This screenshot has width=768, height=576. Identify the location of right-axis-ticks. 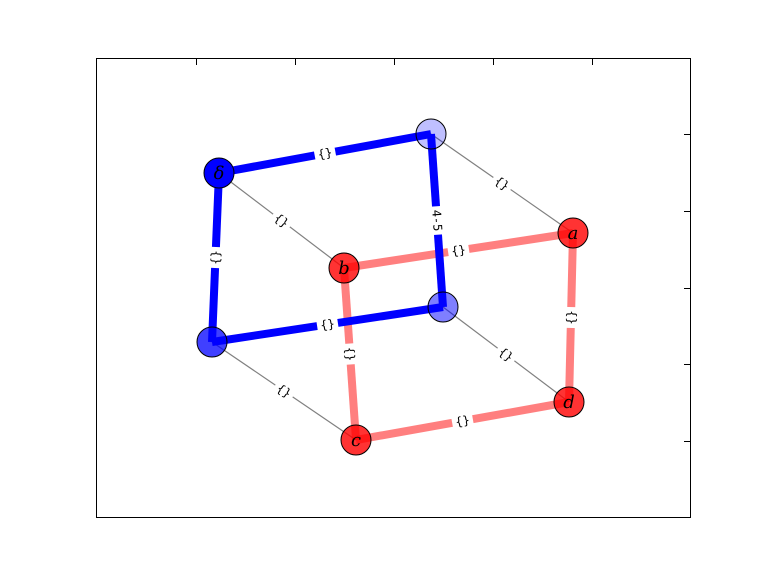
(687, 288).